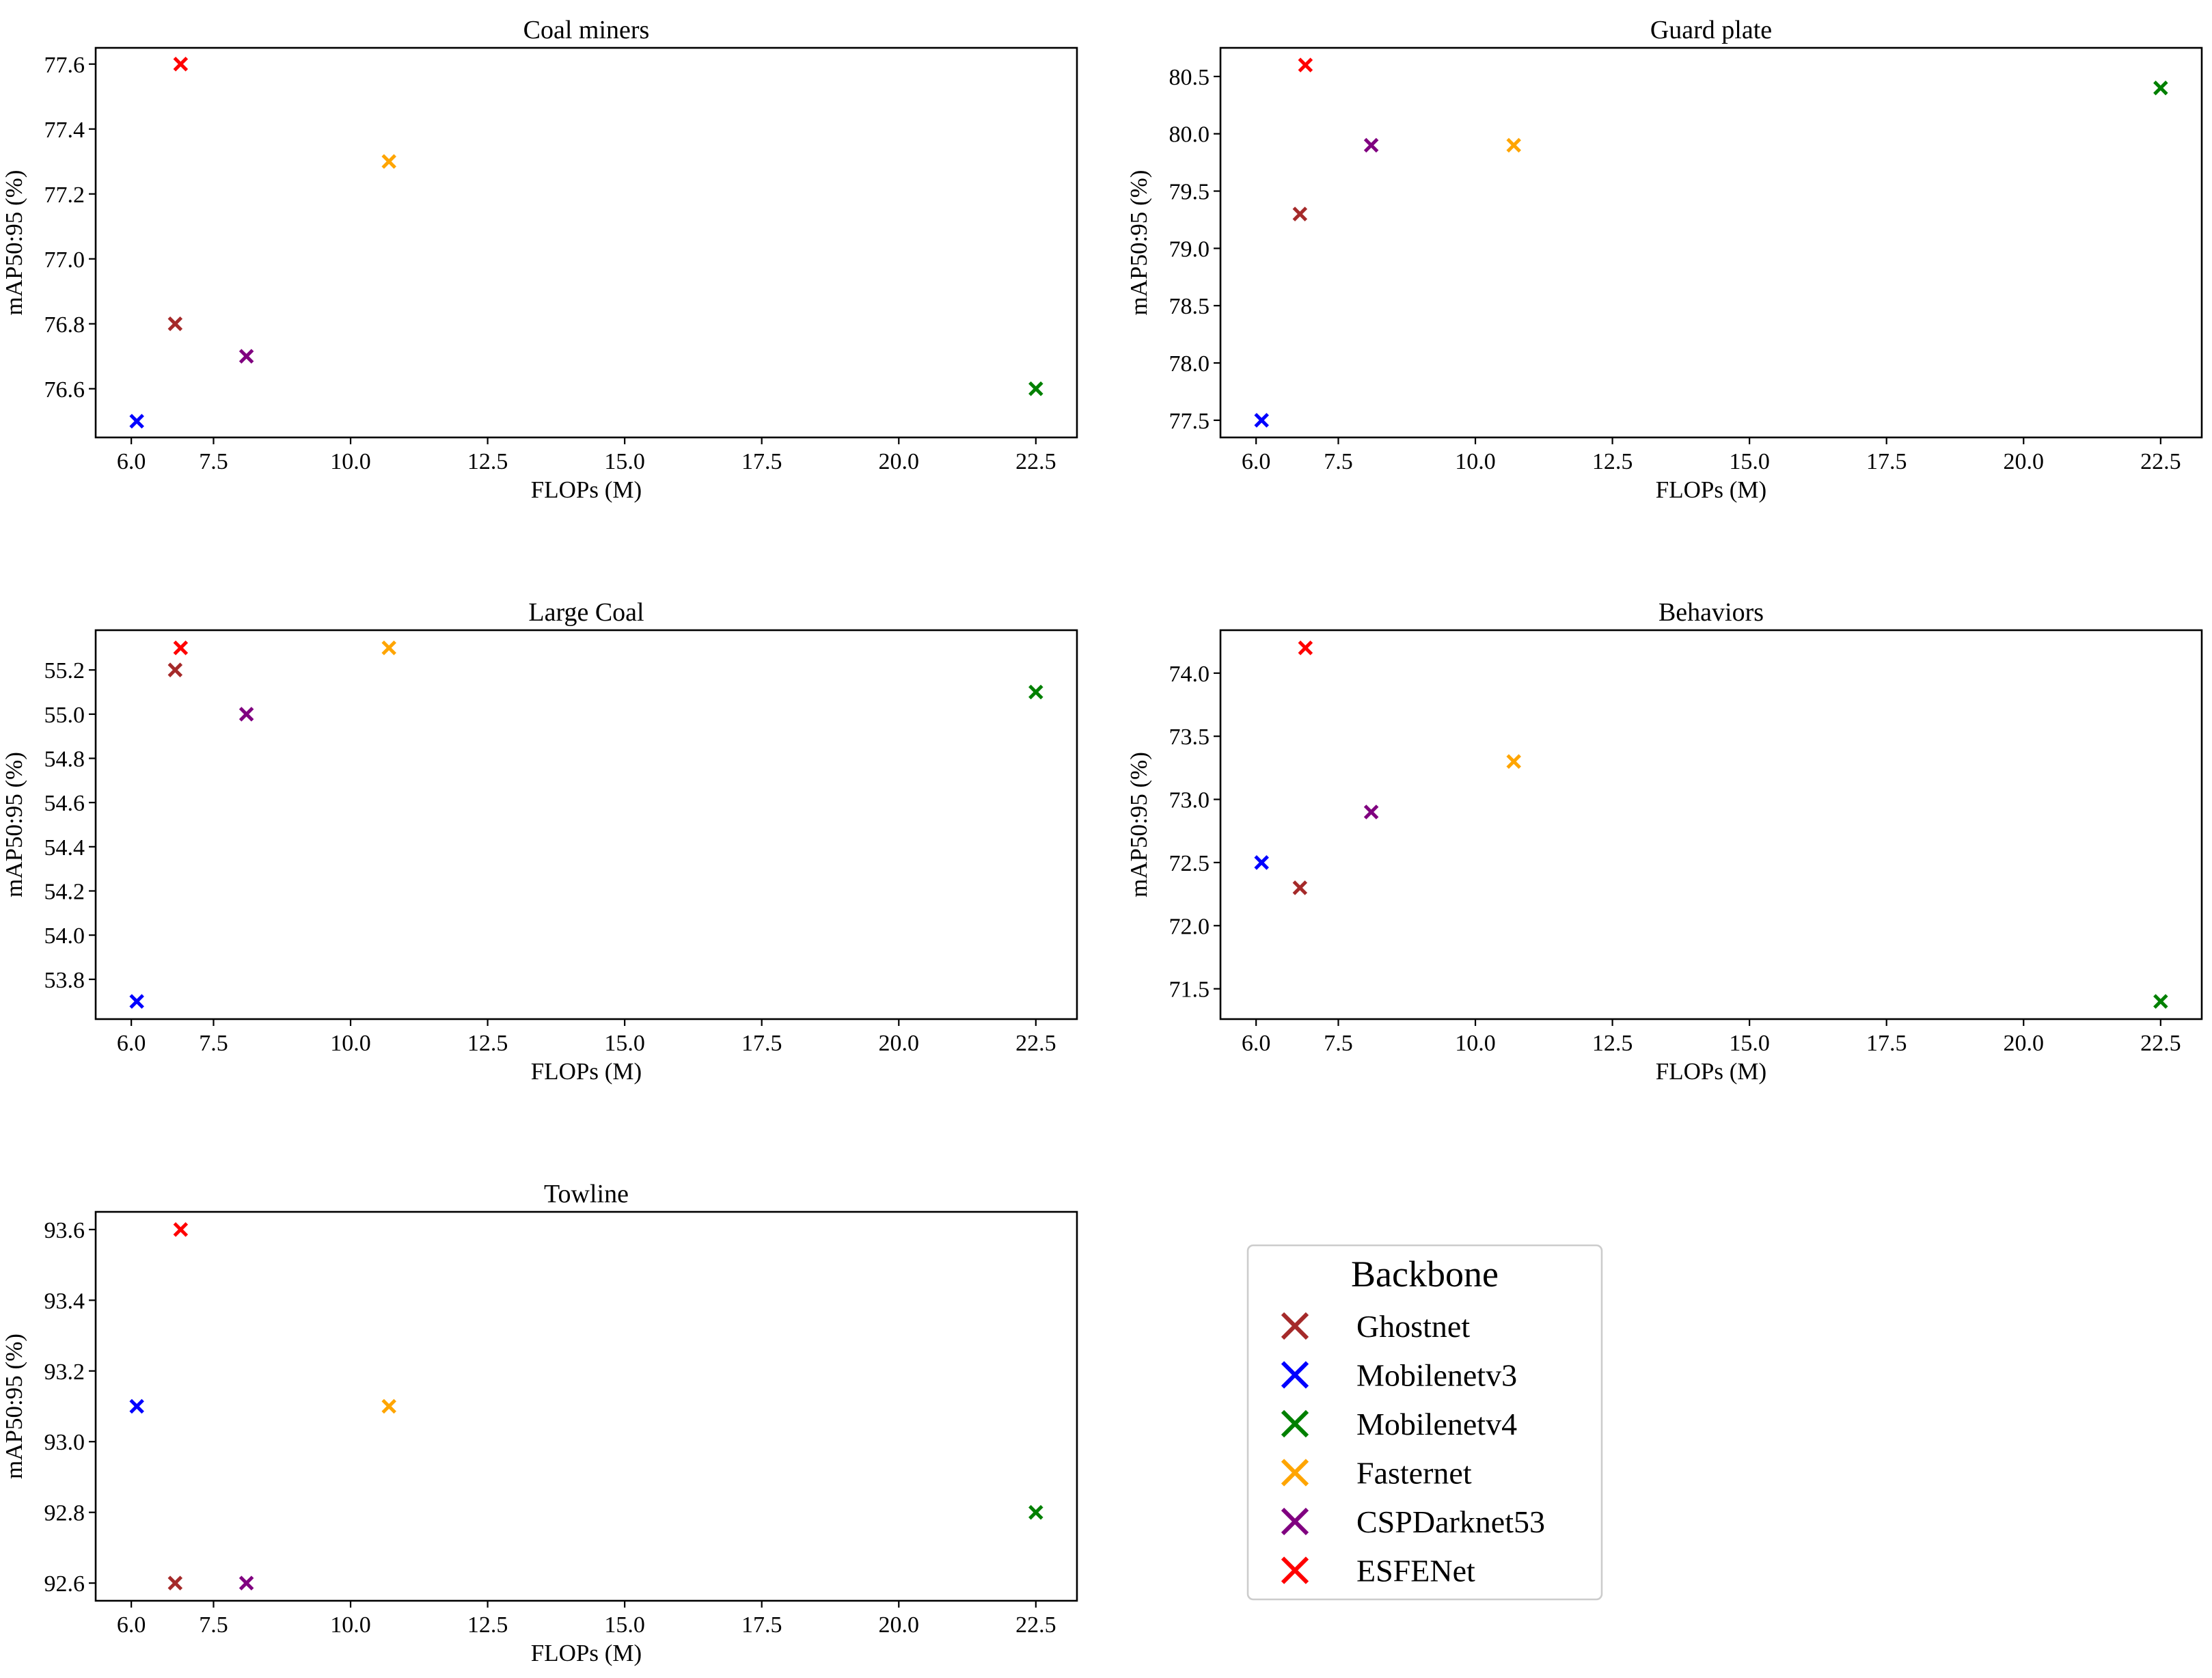 This screenshot has height=1678, width=2212. Describe the element at coordinates (1190, 192) in the screenshot. I see `y-tick-label: 79.5` at that location.